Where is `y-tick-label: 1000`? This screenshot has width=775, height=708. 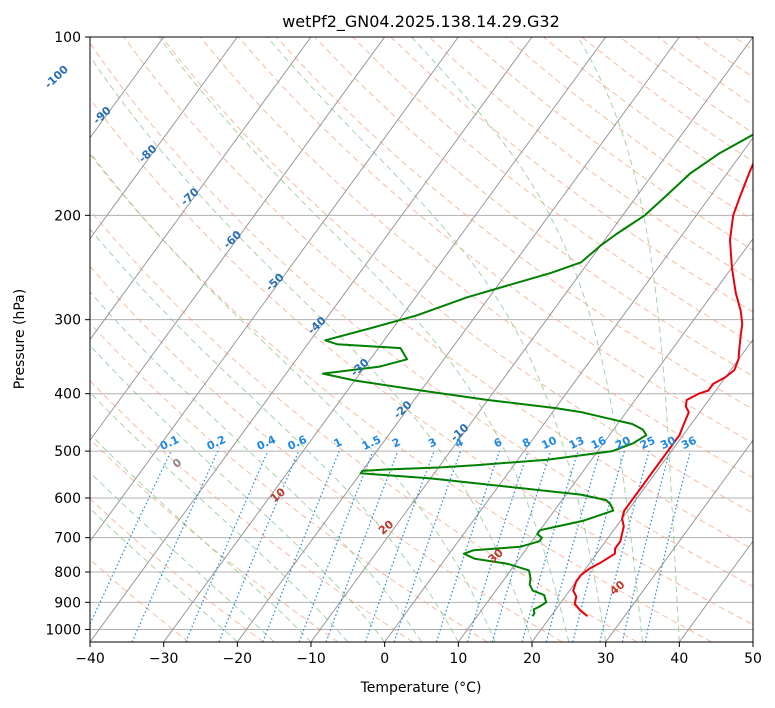
y-tick-label: 1000 is located at coordinates (63, 630).